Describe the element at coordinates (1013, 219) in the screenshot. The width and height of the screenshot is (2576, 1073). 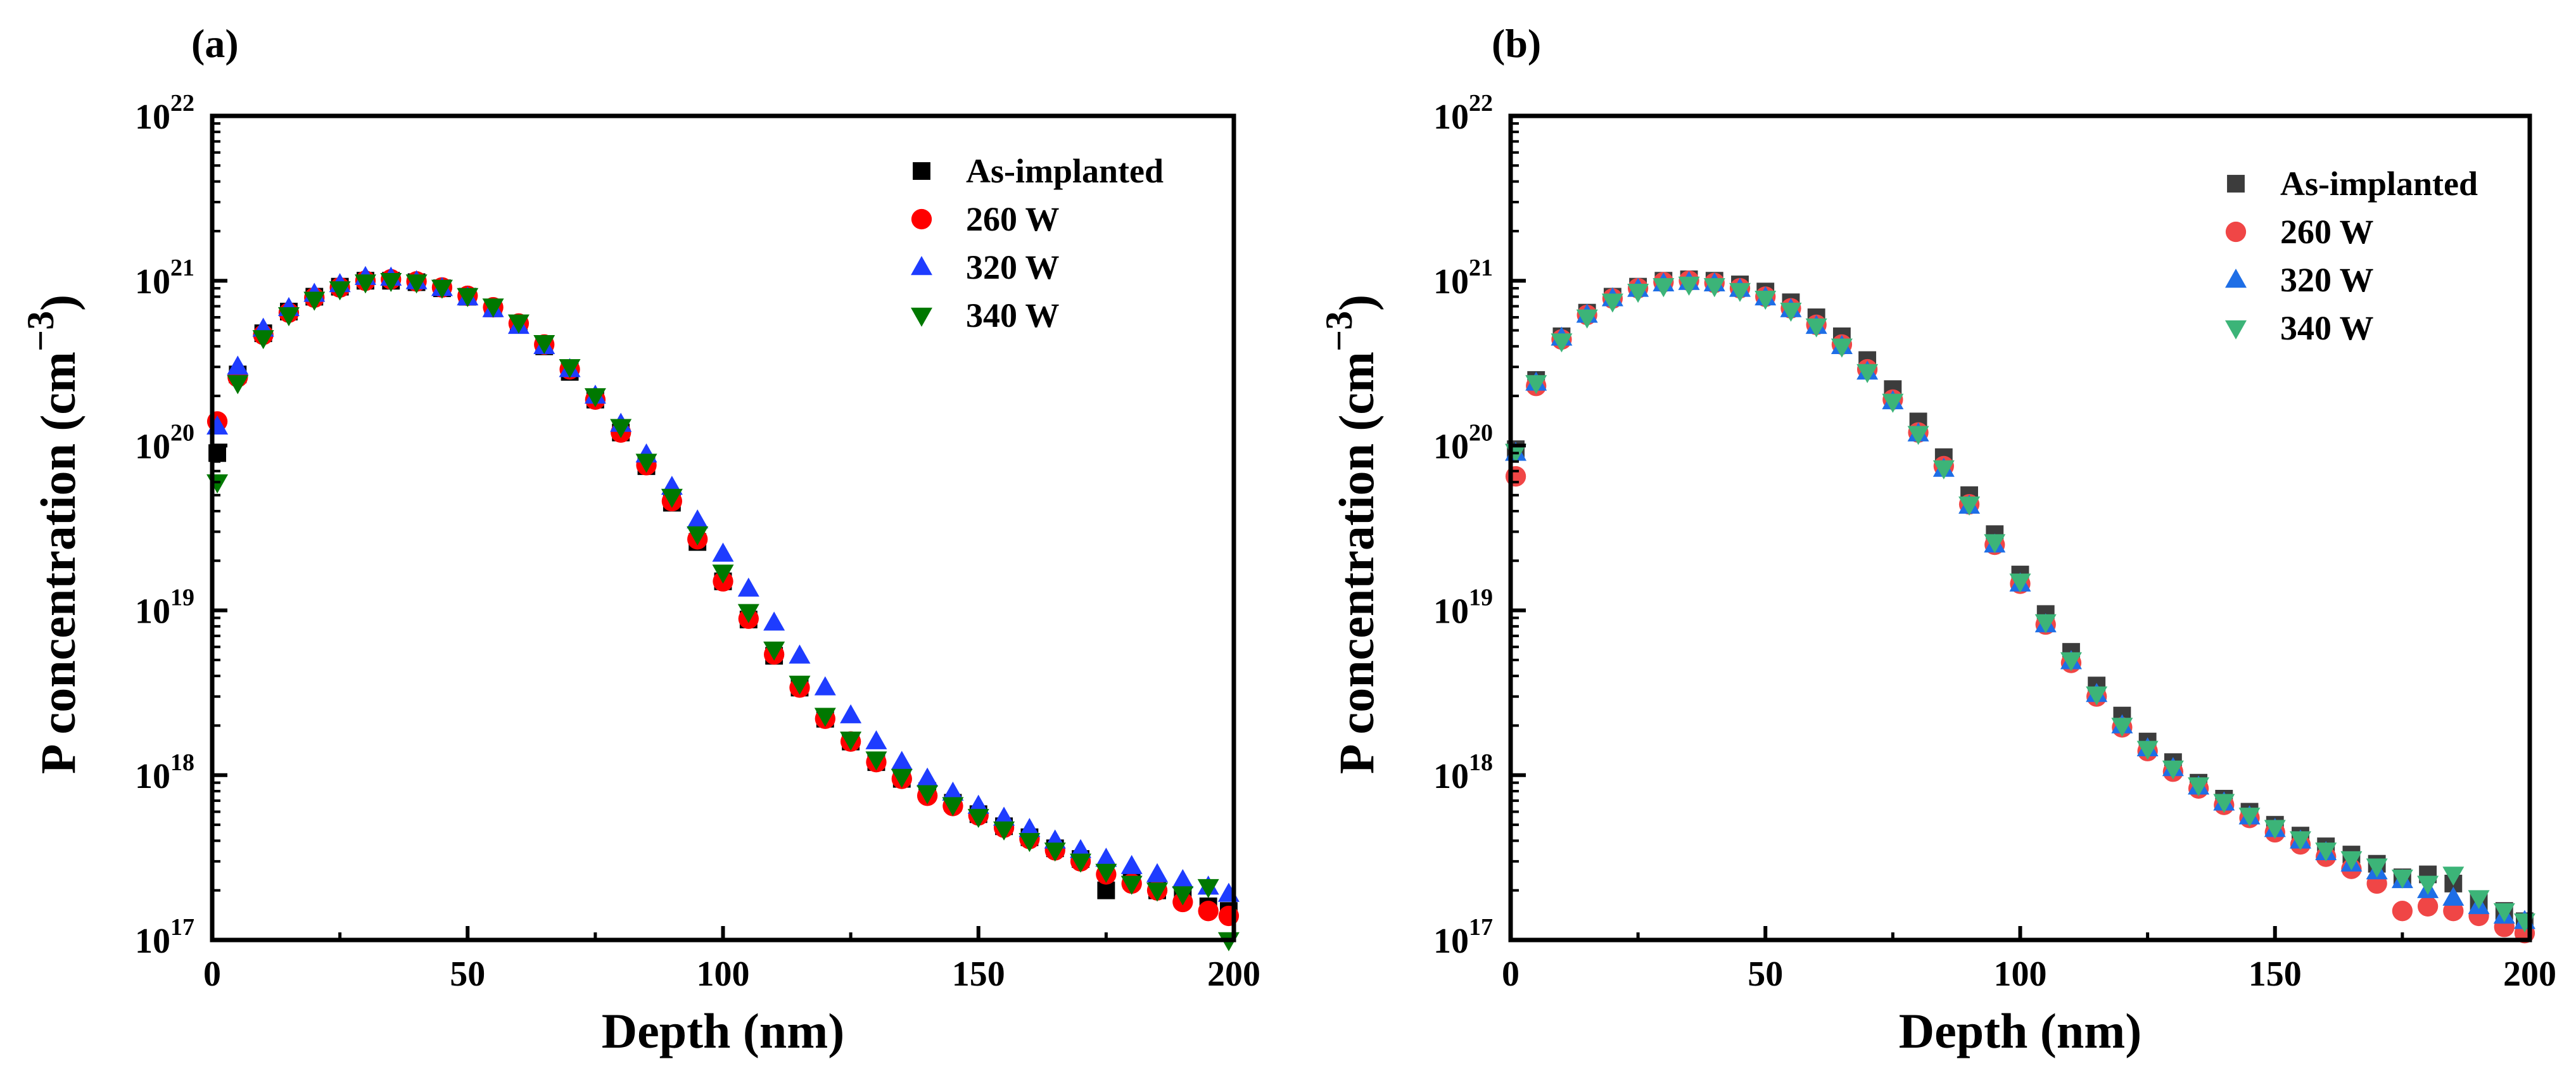
I see `legend-label: 260 W` at that location.